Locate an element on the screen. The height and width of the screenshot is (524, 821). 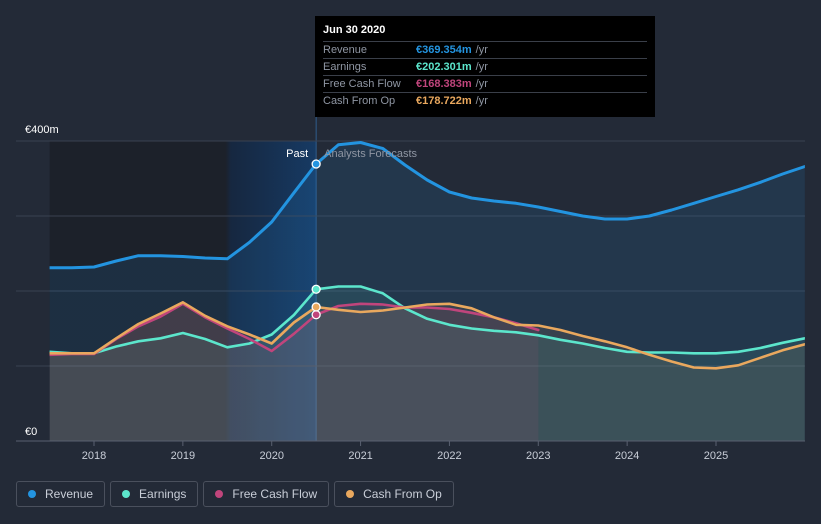
fcf-marker is located at coordinates (316, 315).